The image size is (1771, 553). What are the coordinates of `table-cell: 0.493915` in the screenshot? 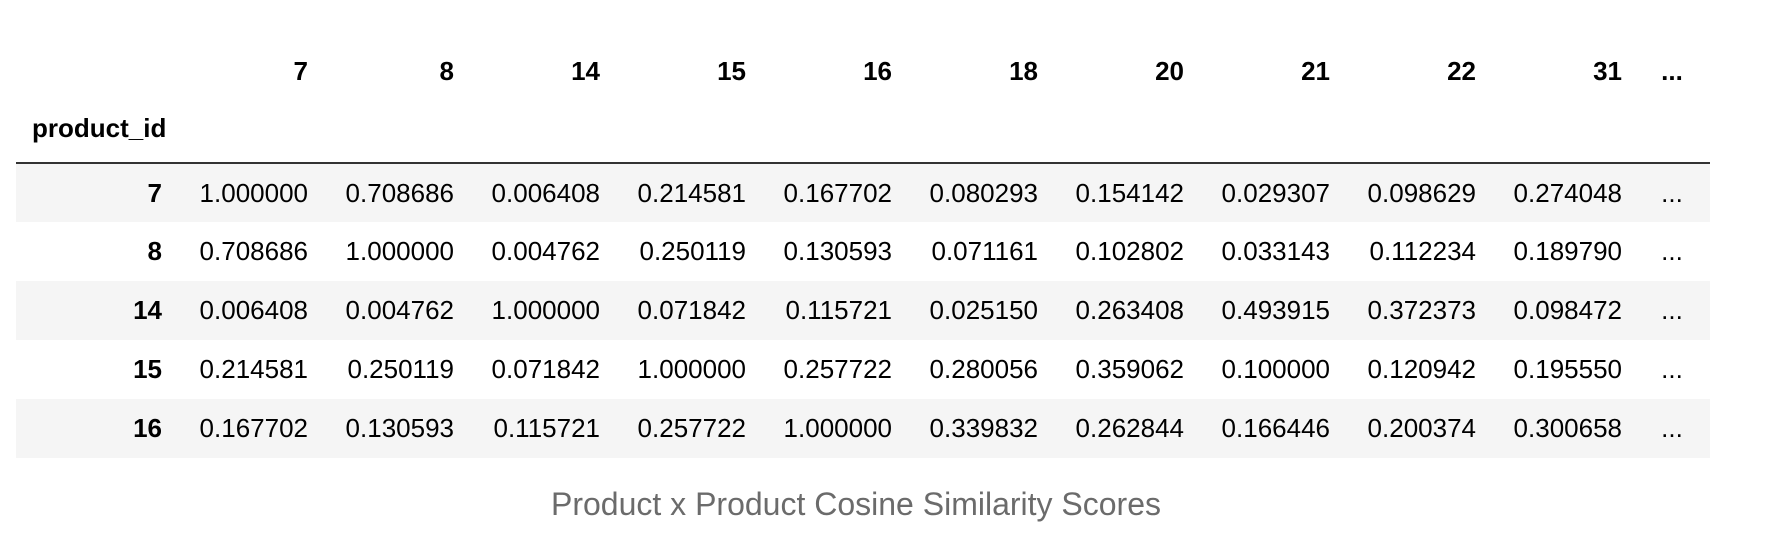 It's located at (1275, 310).